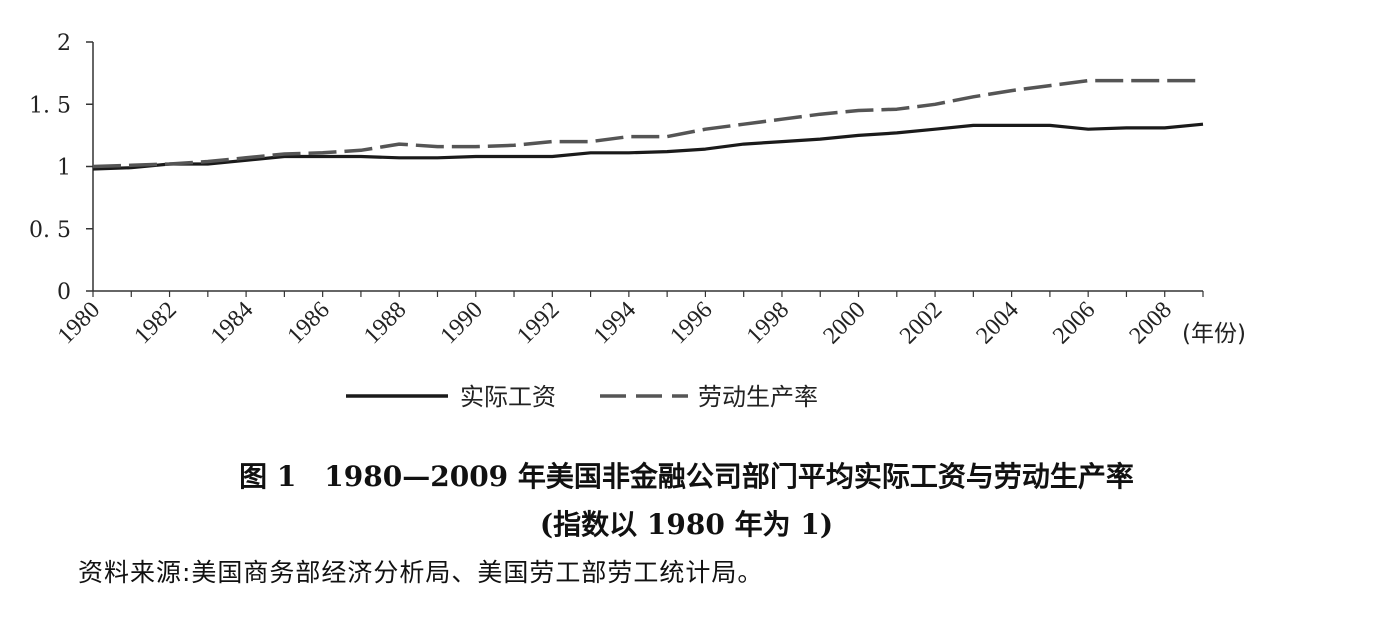  What do you see at coordinates (64, 168) in the screenshot?
I see `y-tick-label: 1` at bounding box center [64, 168].